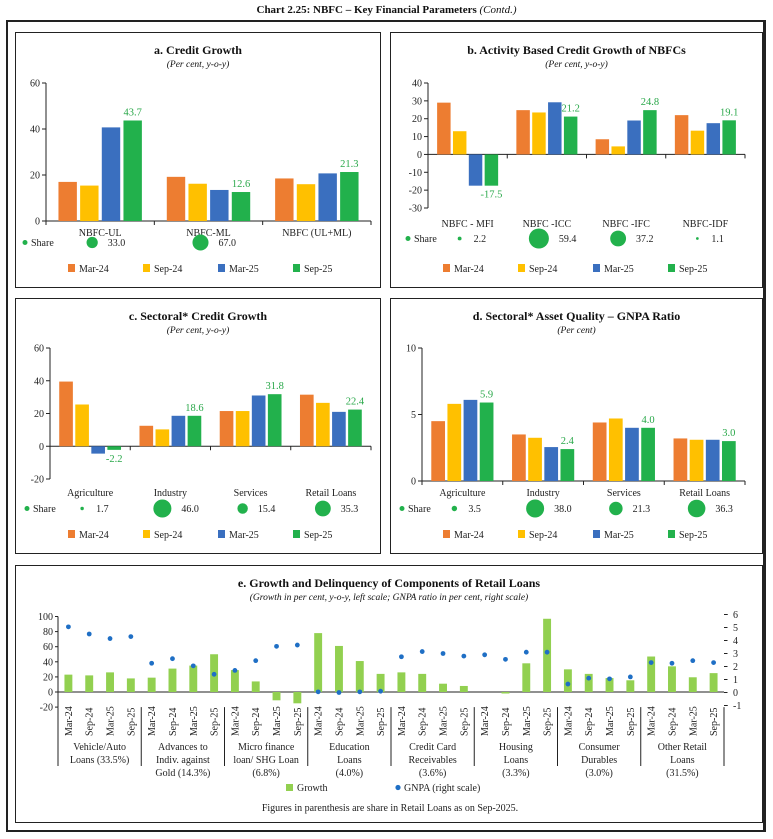 The height and width of the screenshot is (839, 773). Describe the element at coordinates (417, 84) in the screenshot. I see `y-tick-label: 40` at that location.